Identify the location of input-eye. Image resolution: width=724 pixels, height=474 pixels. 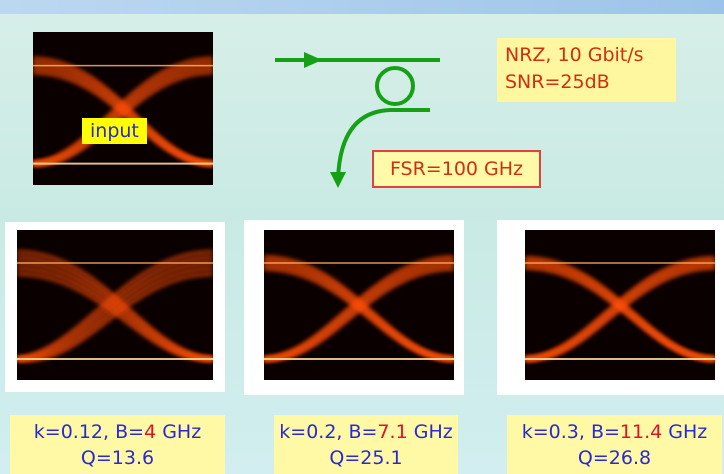
(123, 108).